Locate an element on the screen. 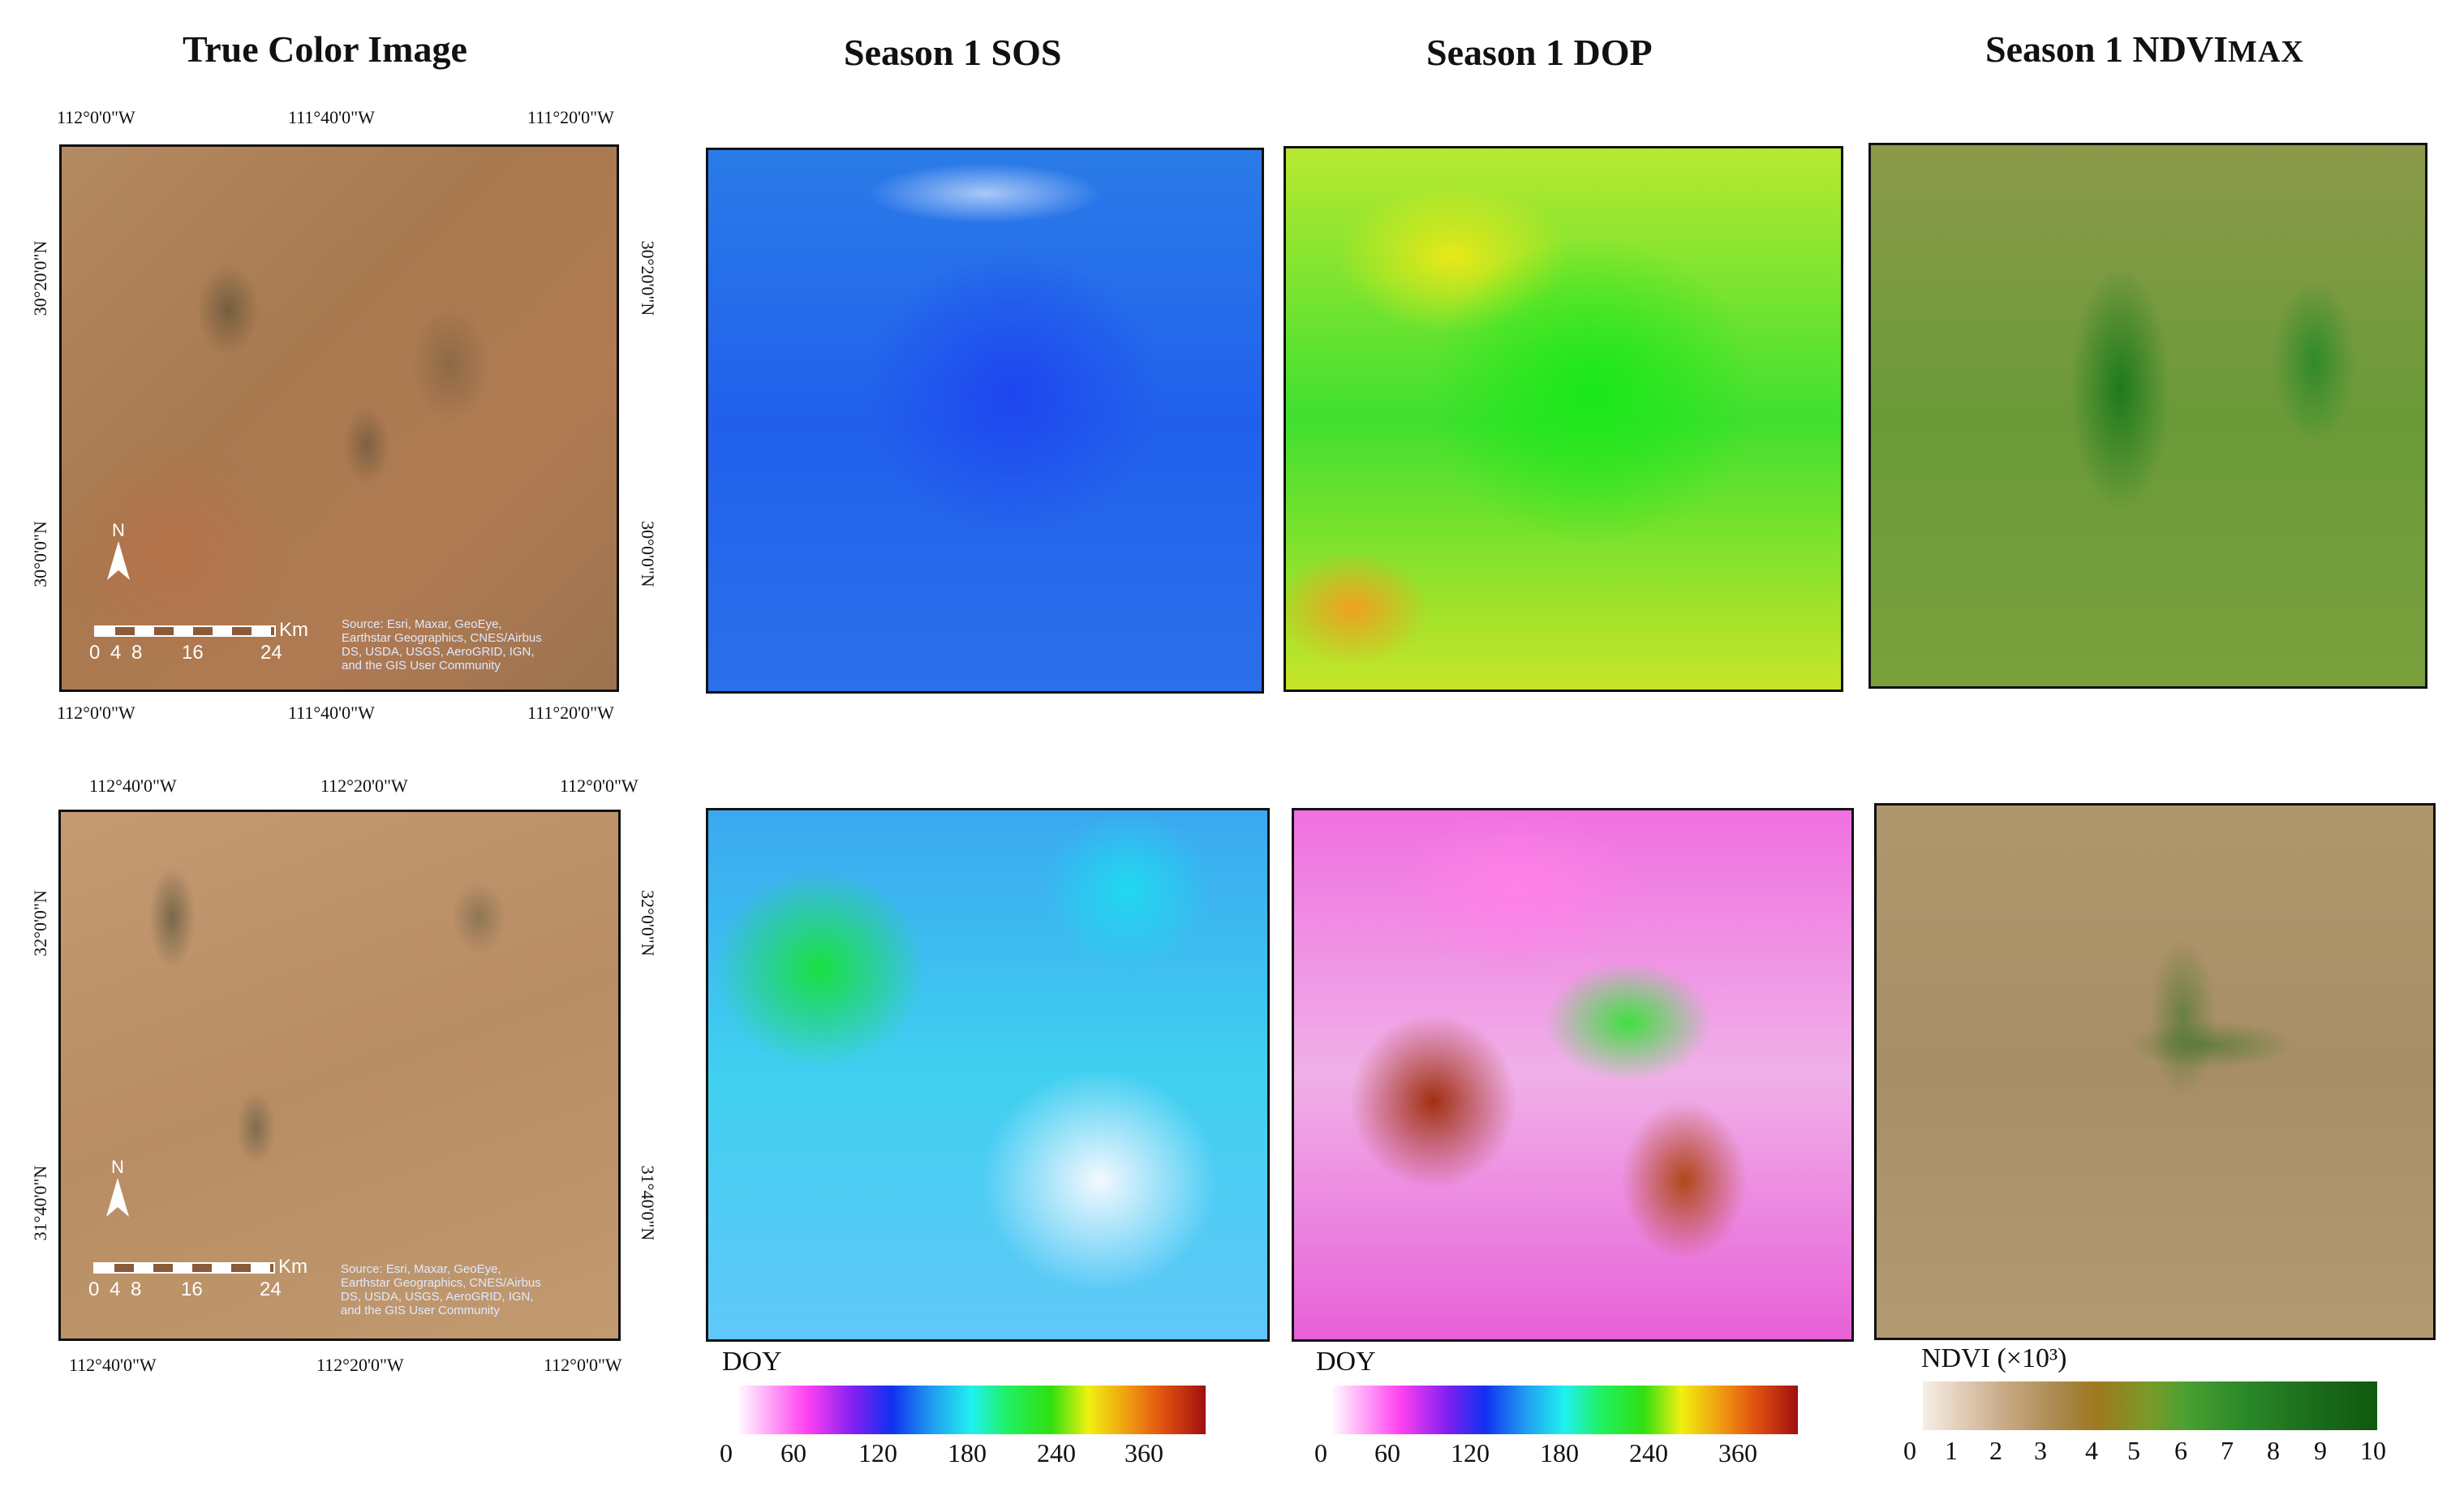  scale-tick-2-8: 8 is located at coordinates (136, 1289).